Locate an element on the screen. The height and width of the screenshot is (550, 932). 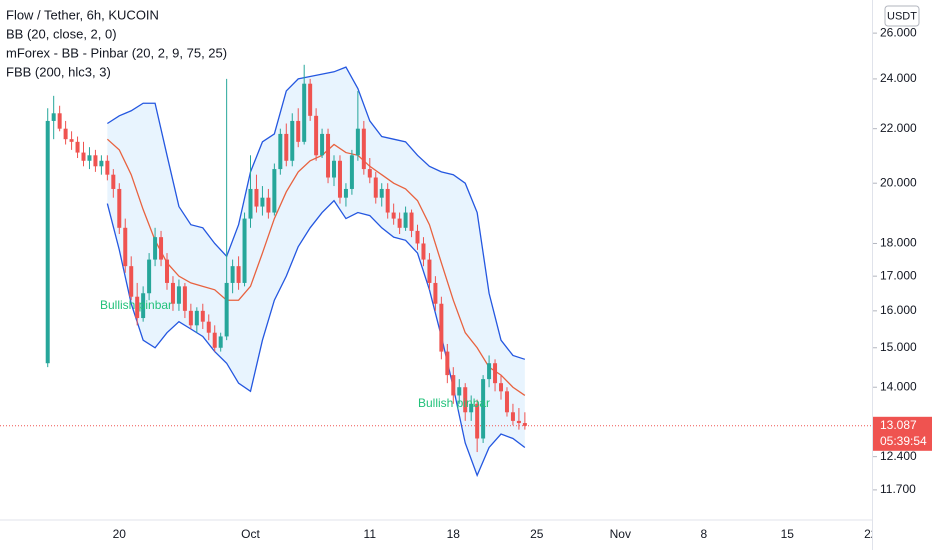
x-tick-label: Nov is located at coordinates (620, 534).